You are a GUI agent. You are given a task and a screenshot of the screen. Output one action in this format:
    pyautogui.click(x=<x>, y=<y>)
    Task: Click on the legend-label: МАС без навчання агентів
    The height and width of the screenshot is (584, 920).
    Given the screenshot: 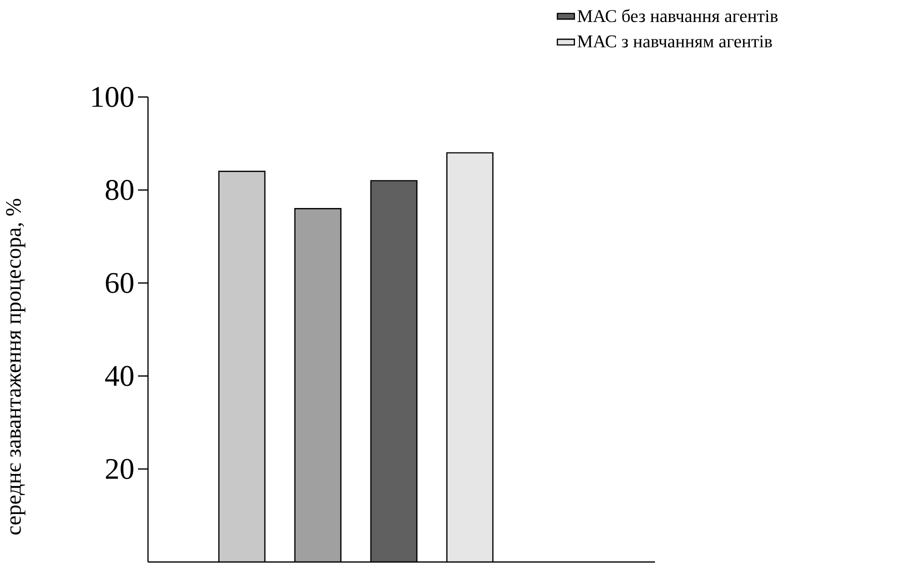 What is the action you would take?
    pyautogui.click(x=678, y=15)
    